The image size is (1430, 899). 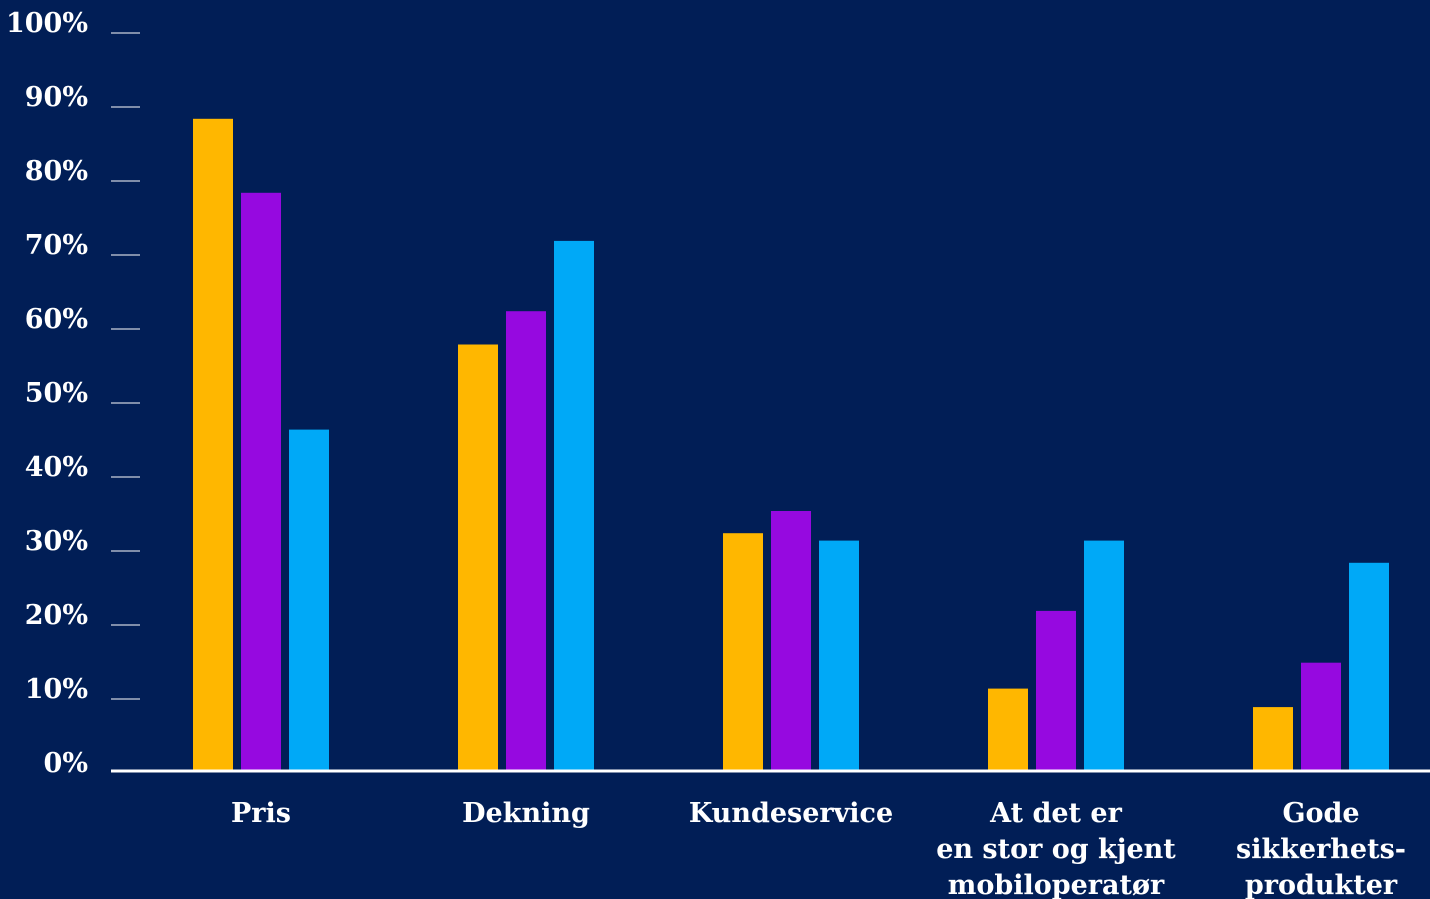 I want to click on y-tick-label: 100%, so click(x=47, y=23).